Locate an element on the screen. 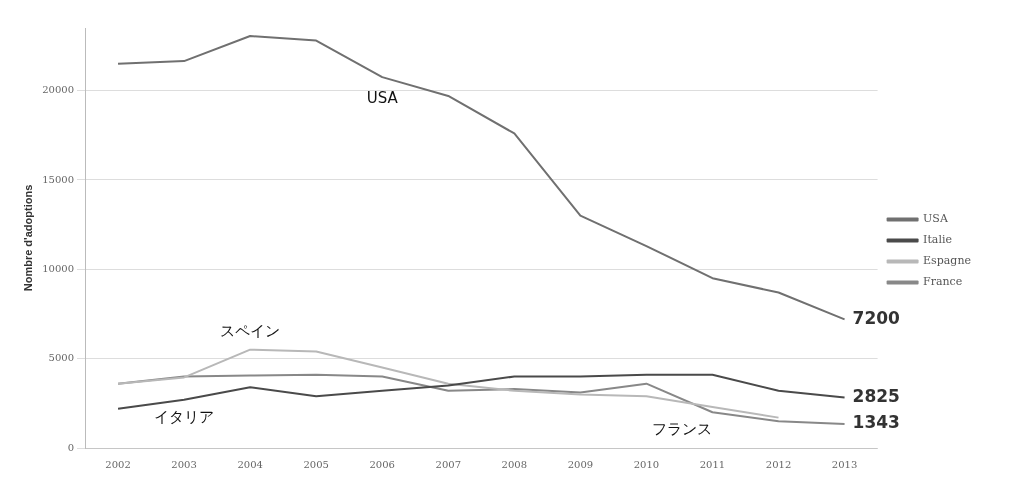  x-tick-label: 2011 is located at coordinates (712, 464).